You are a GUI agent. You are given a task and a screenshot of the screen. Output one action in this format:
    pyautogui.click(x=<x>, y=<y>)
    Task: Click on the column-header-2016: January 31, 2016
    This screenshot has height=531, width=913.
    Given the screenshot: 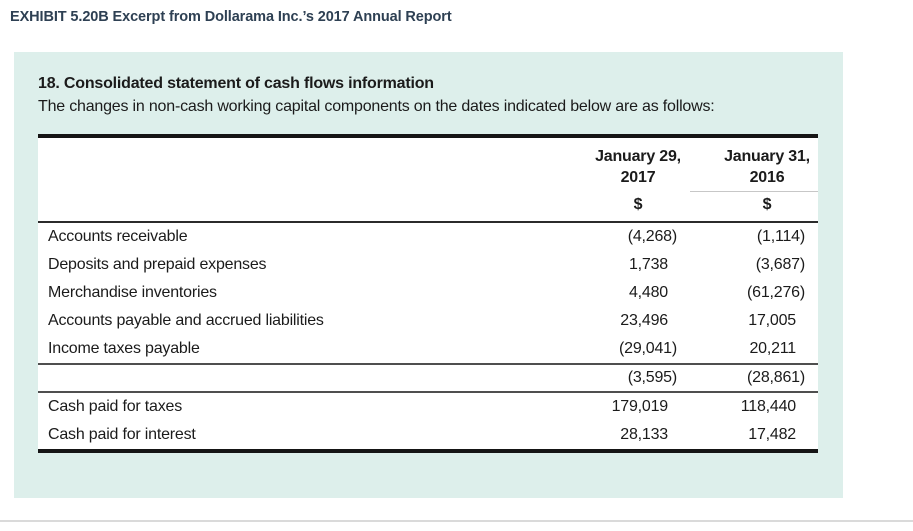 What is the action you would take?
    pyautogui.click(x=754, y=164)
    